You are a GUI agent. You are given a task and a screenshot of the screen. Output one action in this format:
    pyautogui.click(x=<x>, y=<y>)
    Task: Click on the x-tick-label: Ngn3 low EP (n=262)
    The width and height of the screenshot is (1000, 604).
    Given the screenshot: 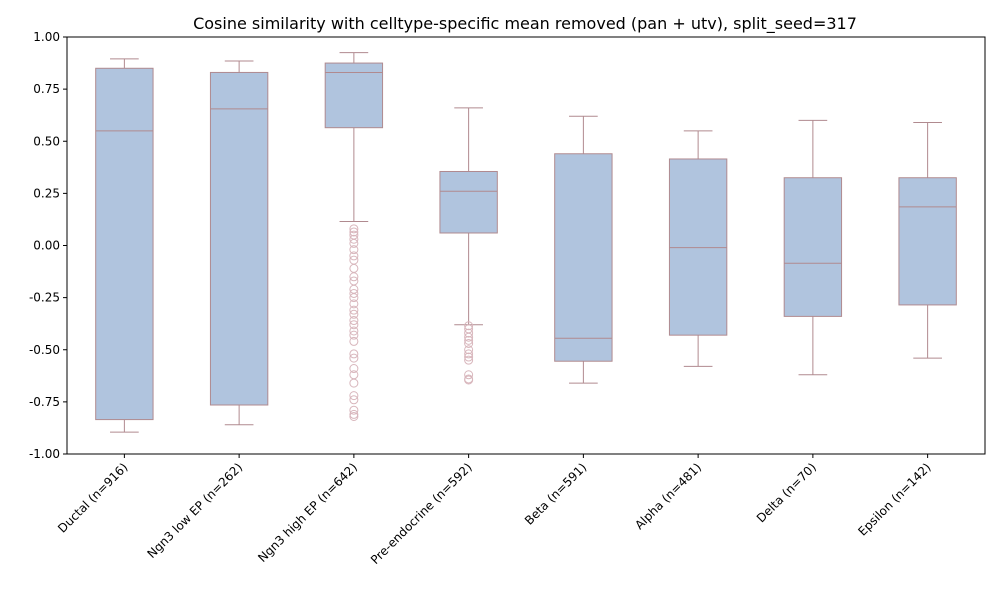 What is the action you would take?
    pyautogui.click(x=194, y=510)
    